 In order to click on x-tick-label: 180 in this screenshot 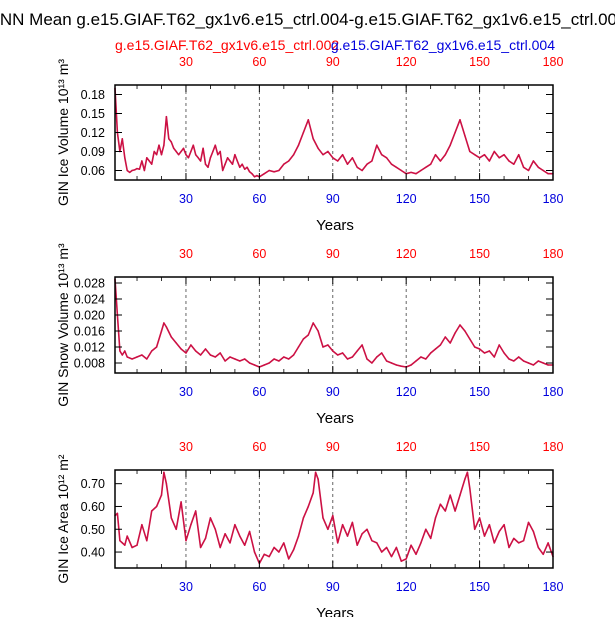, I will do `click(553, 587)`.